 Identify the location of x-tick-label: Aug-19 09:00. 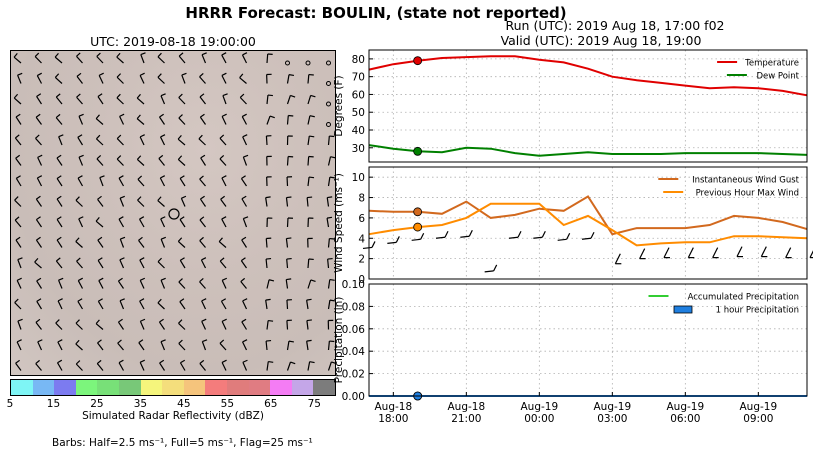
(759, 413).